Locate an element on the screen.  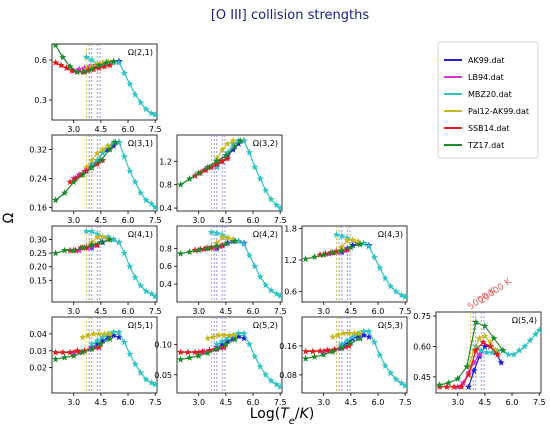
panel-label: Ω(5,3) is located at coordinates (390, 325).